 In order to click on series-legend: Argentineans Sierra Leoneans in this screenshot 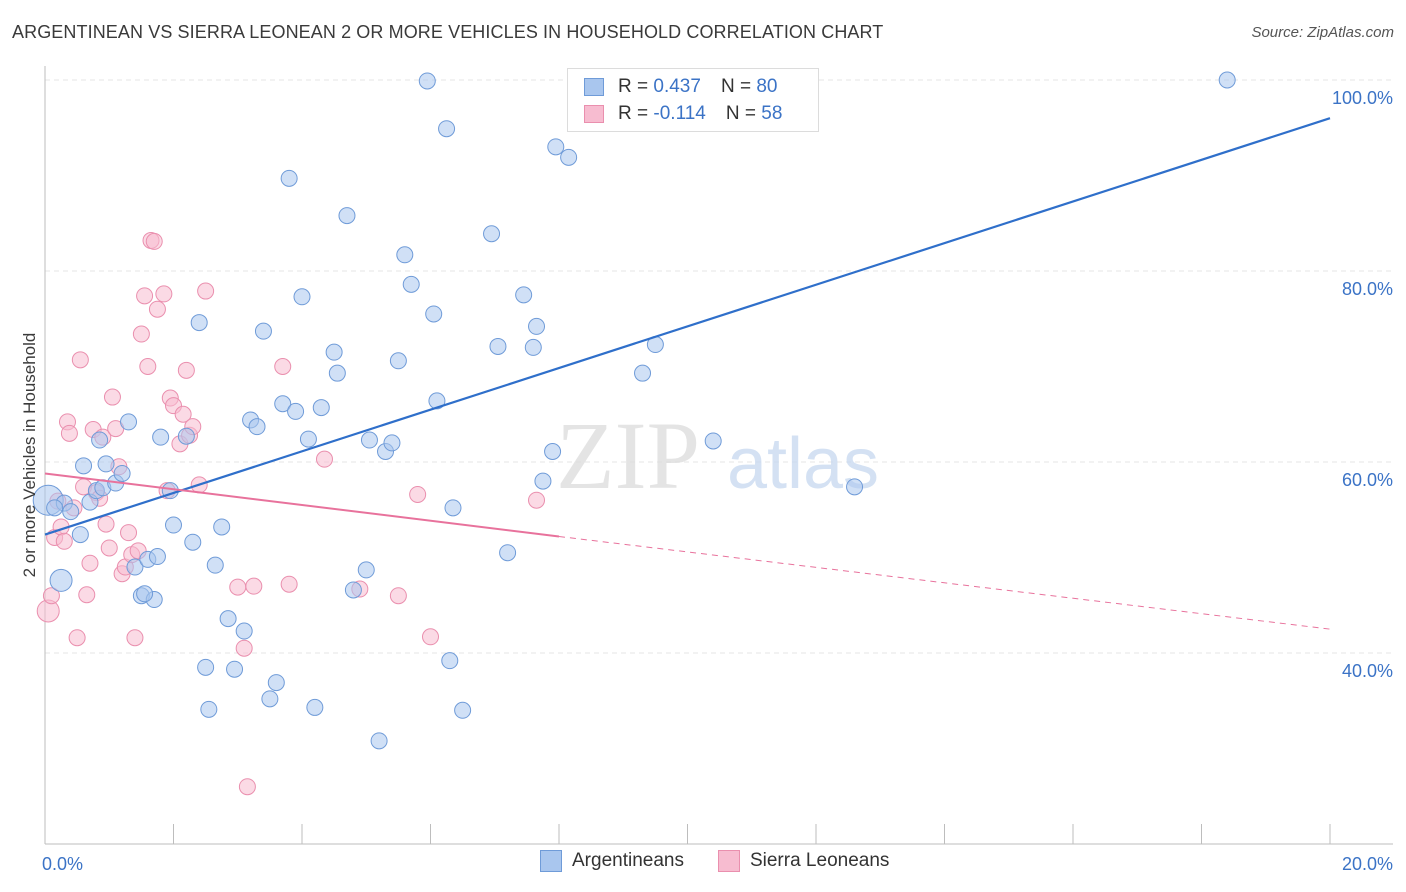, I will do `click(731, 861)`.